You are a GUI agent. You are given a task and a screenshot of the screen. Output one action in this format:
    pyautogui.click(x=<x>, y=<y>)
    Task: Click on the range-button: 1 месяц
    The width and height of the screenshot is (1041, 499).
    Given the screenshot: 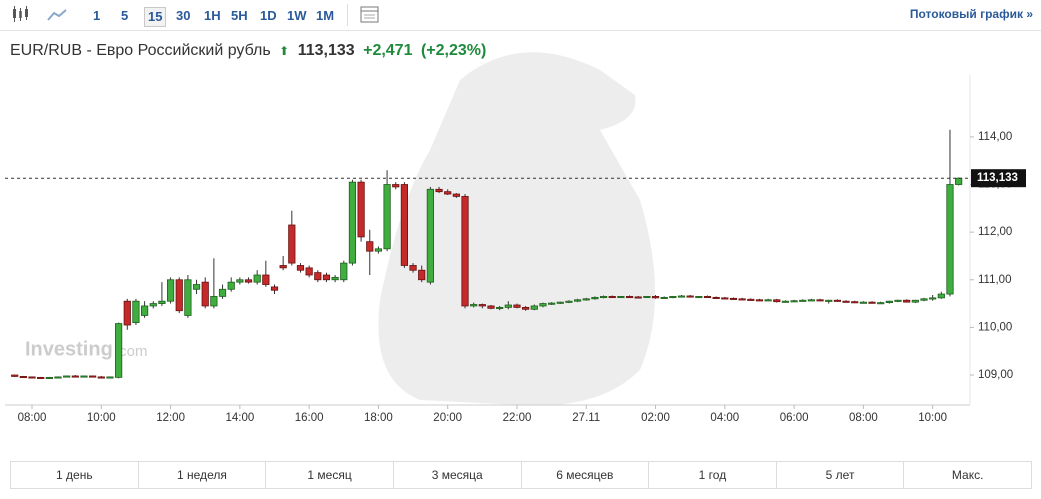 What is the action you would take?
    pyautogui.click(x=330, y=475)
    